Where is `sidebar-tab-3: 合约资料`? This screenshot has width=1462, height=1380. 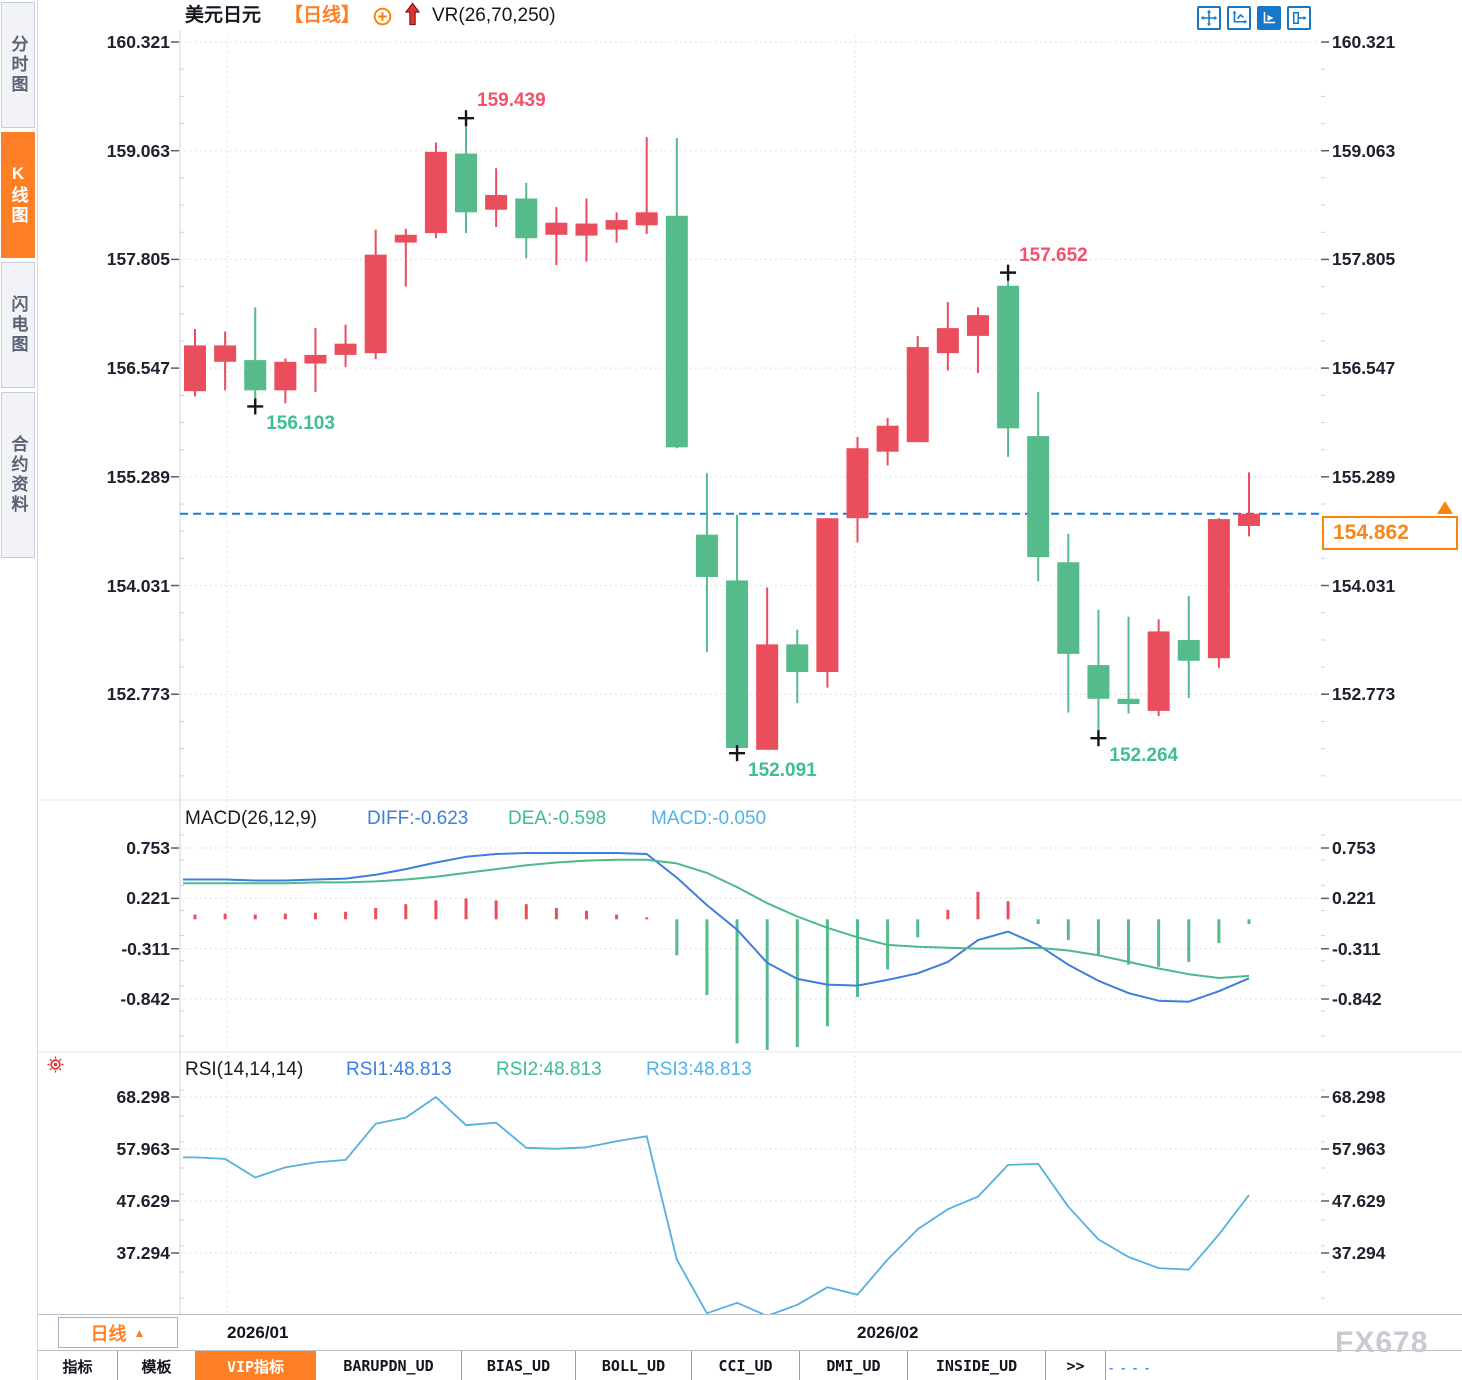
sidebar-tab-3: 合约资料 is located at coordinates (18, 475).